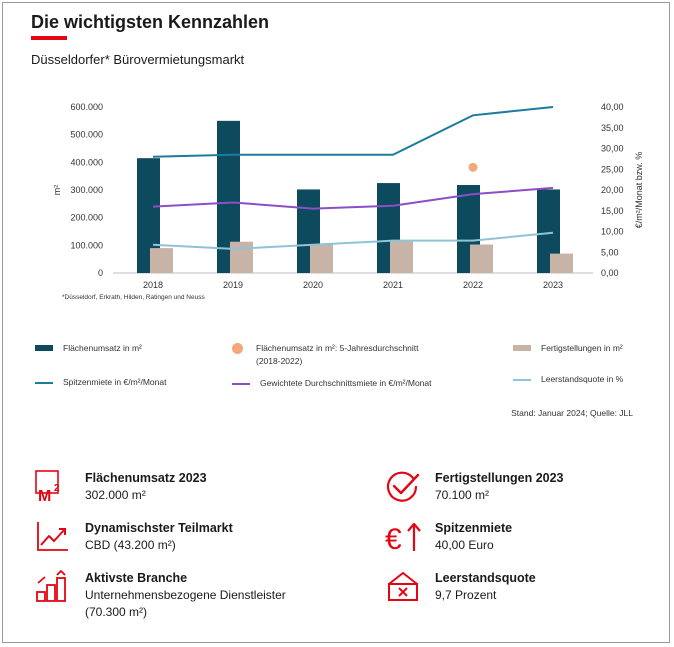  I want to click on euro-arrow-up-icon: €, so click(403, 538).